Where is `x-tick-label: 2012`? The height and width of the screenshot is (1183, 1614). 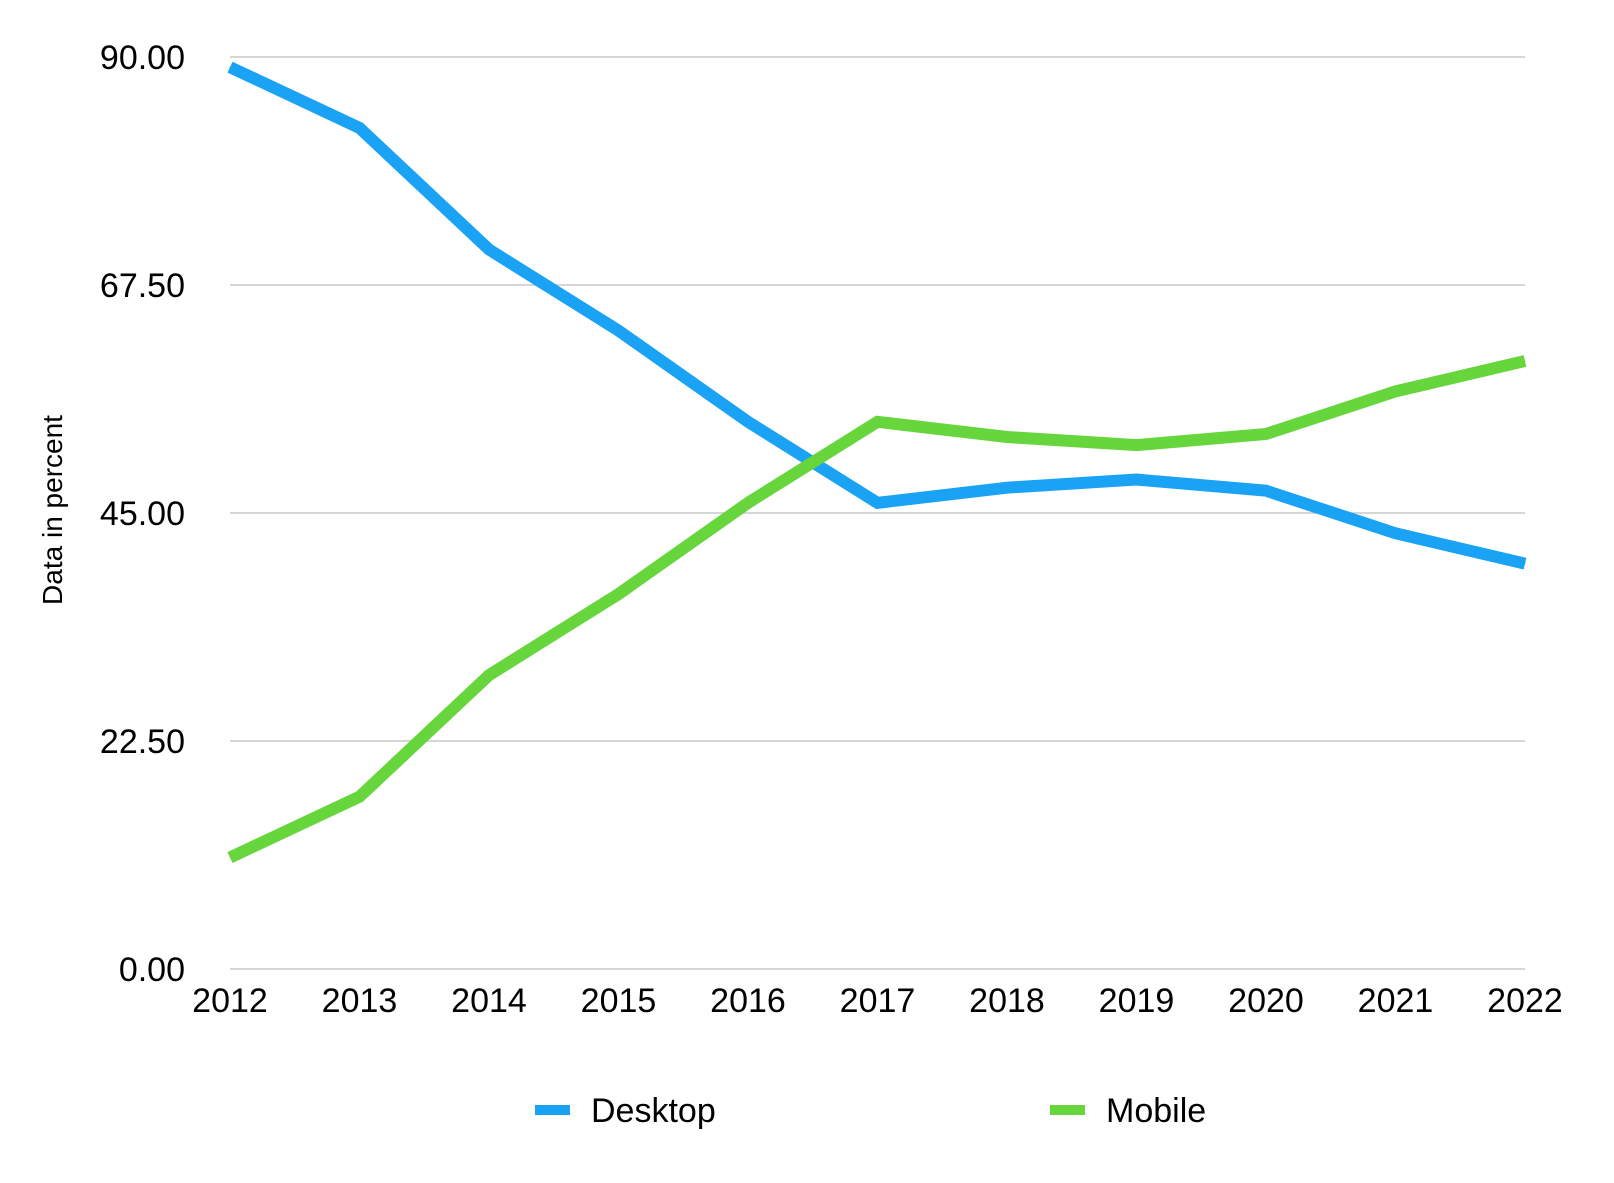
x-tick-label: 2012 is located at coordinates (230, 1001).